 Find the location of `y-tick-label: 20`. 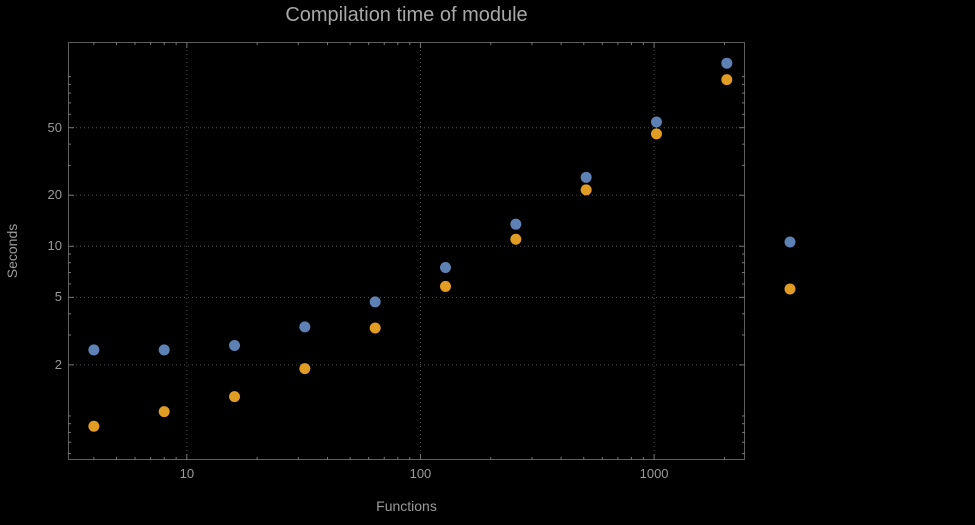

y-tick-label: 20 is located at coordinates (54, 195).